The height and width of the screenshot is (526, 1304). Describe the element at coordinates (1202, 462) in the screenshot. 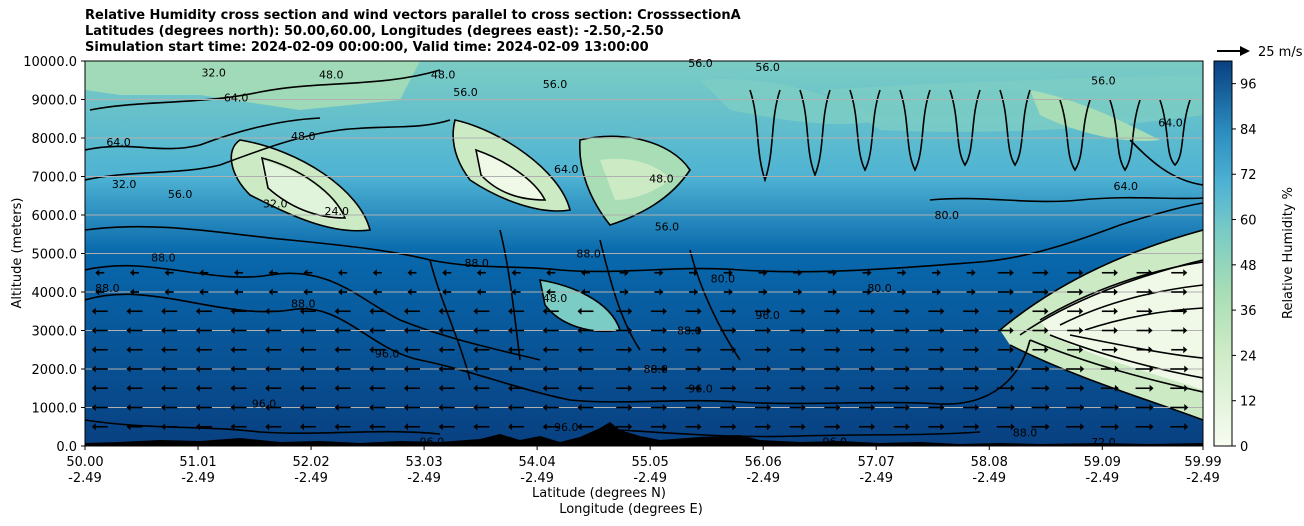

I see `x-tick-label-lat: 59.99` at that location.